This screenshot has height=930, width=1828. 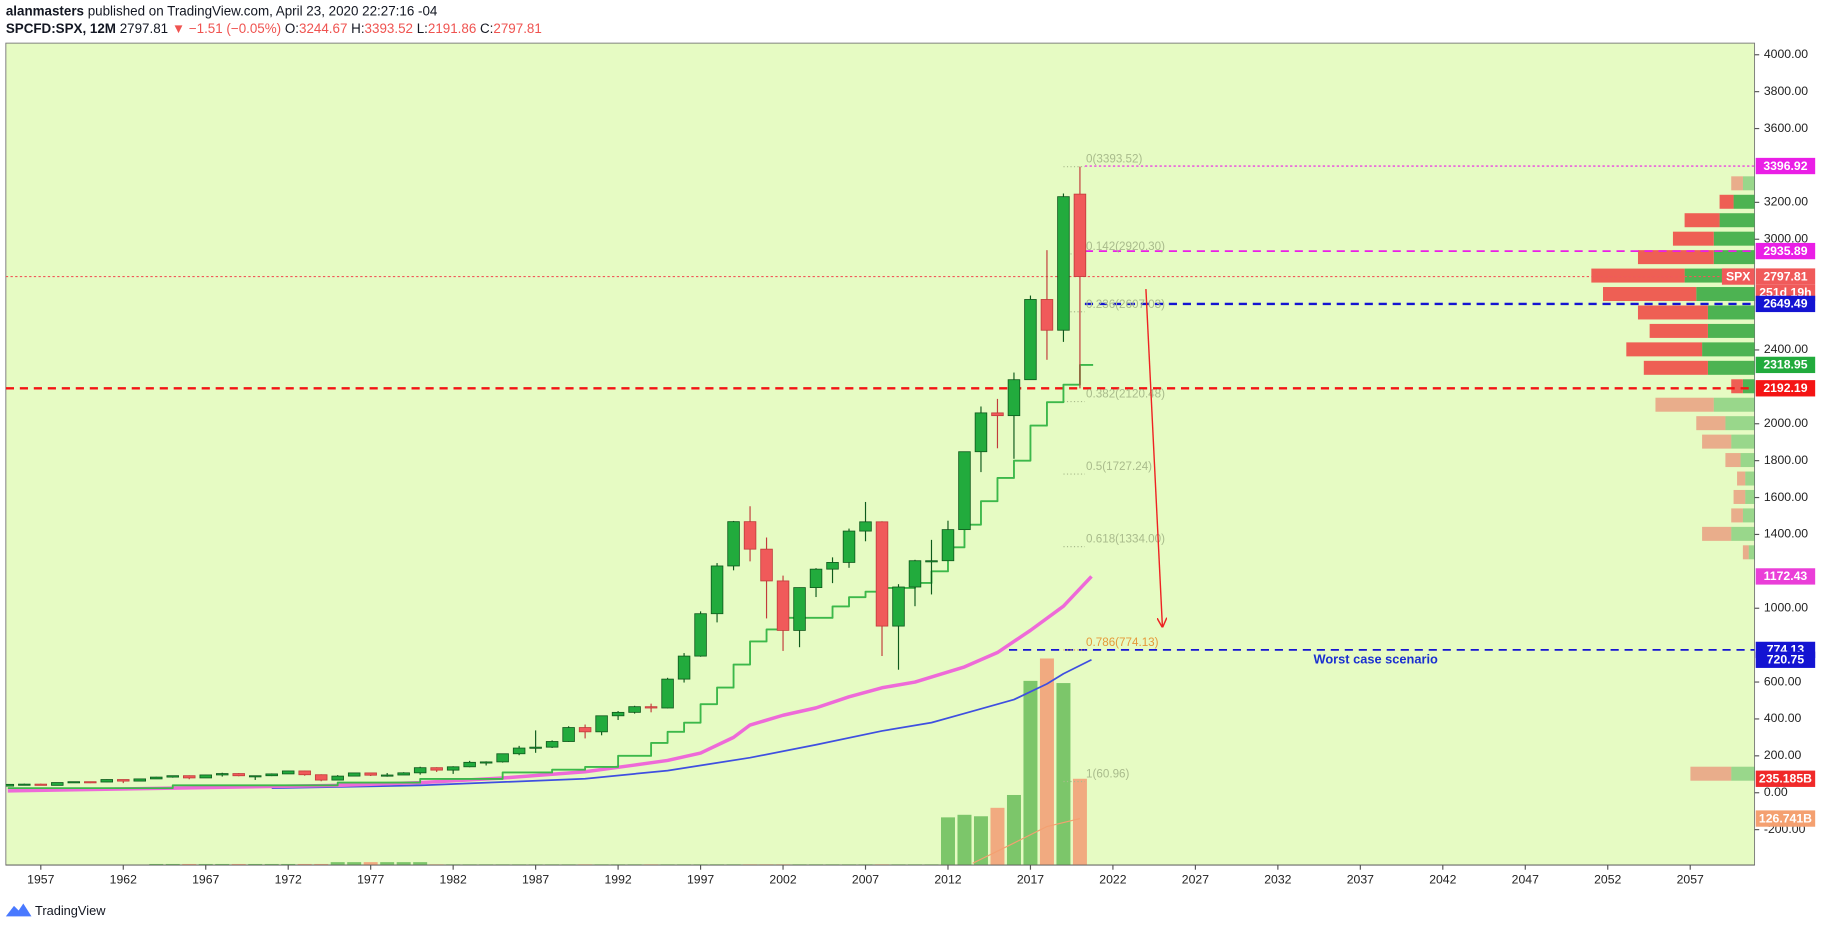 I want to click on y-tick-label: 3800.00, so click(x=1786, y=91).